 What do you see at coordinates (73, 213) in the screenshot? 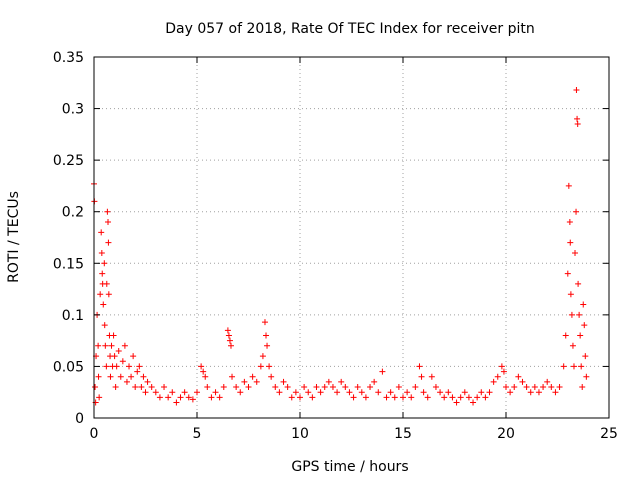
I see `y-tick-label: 0.2` at bounding box center [73, 213].